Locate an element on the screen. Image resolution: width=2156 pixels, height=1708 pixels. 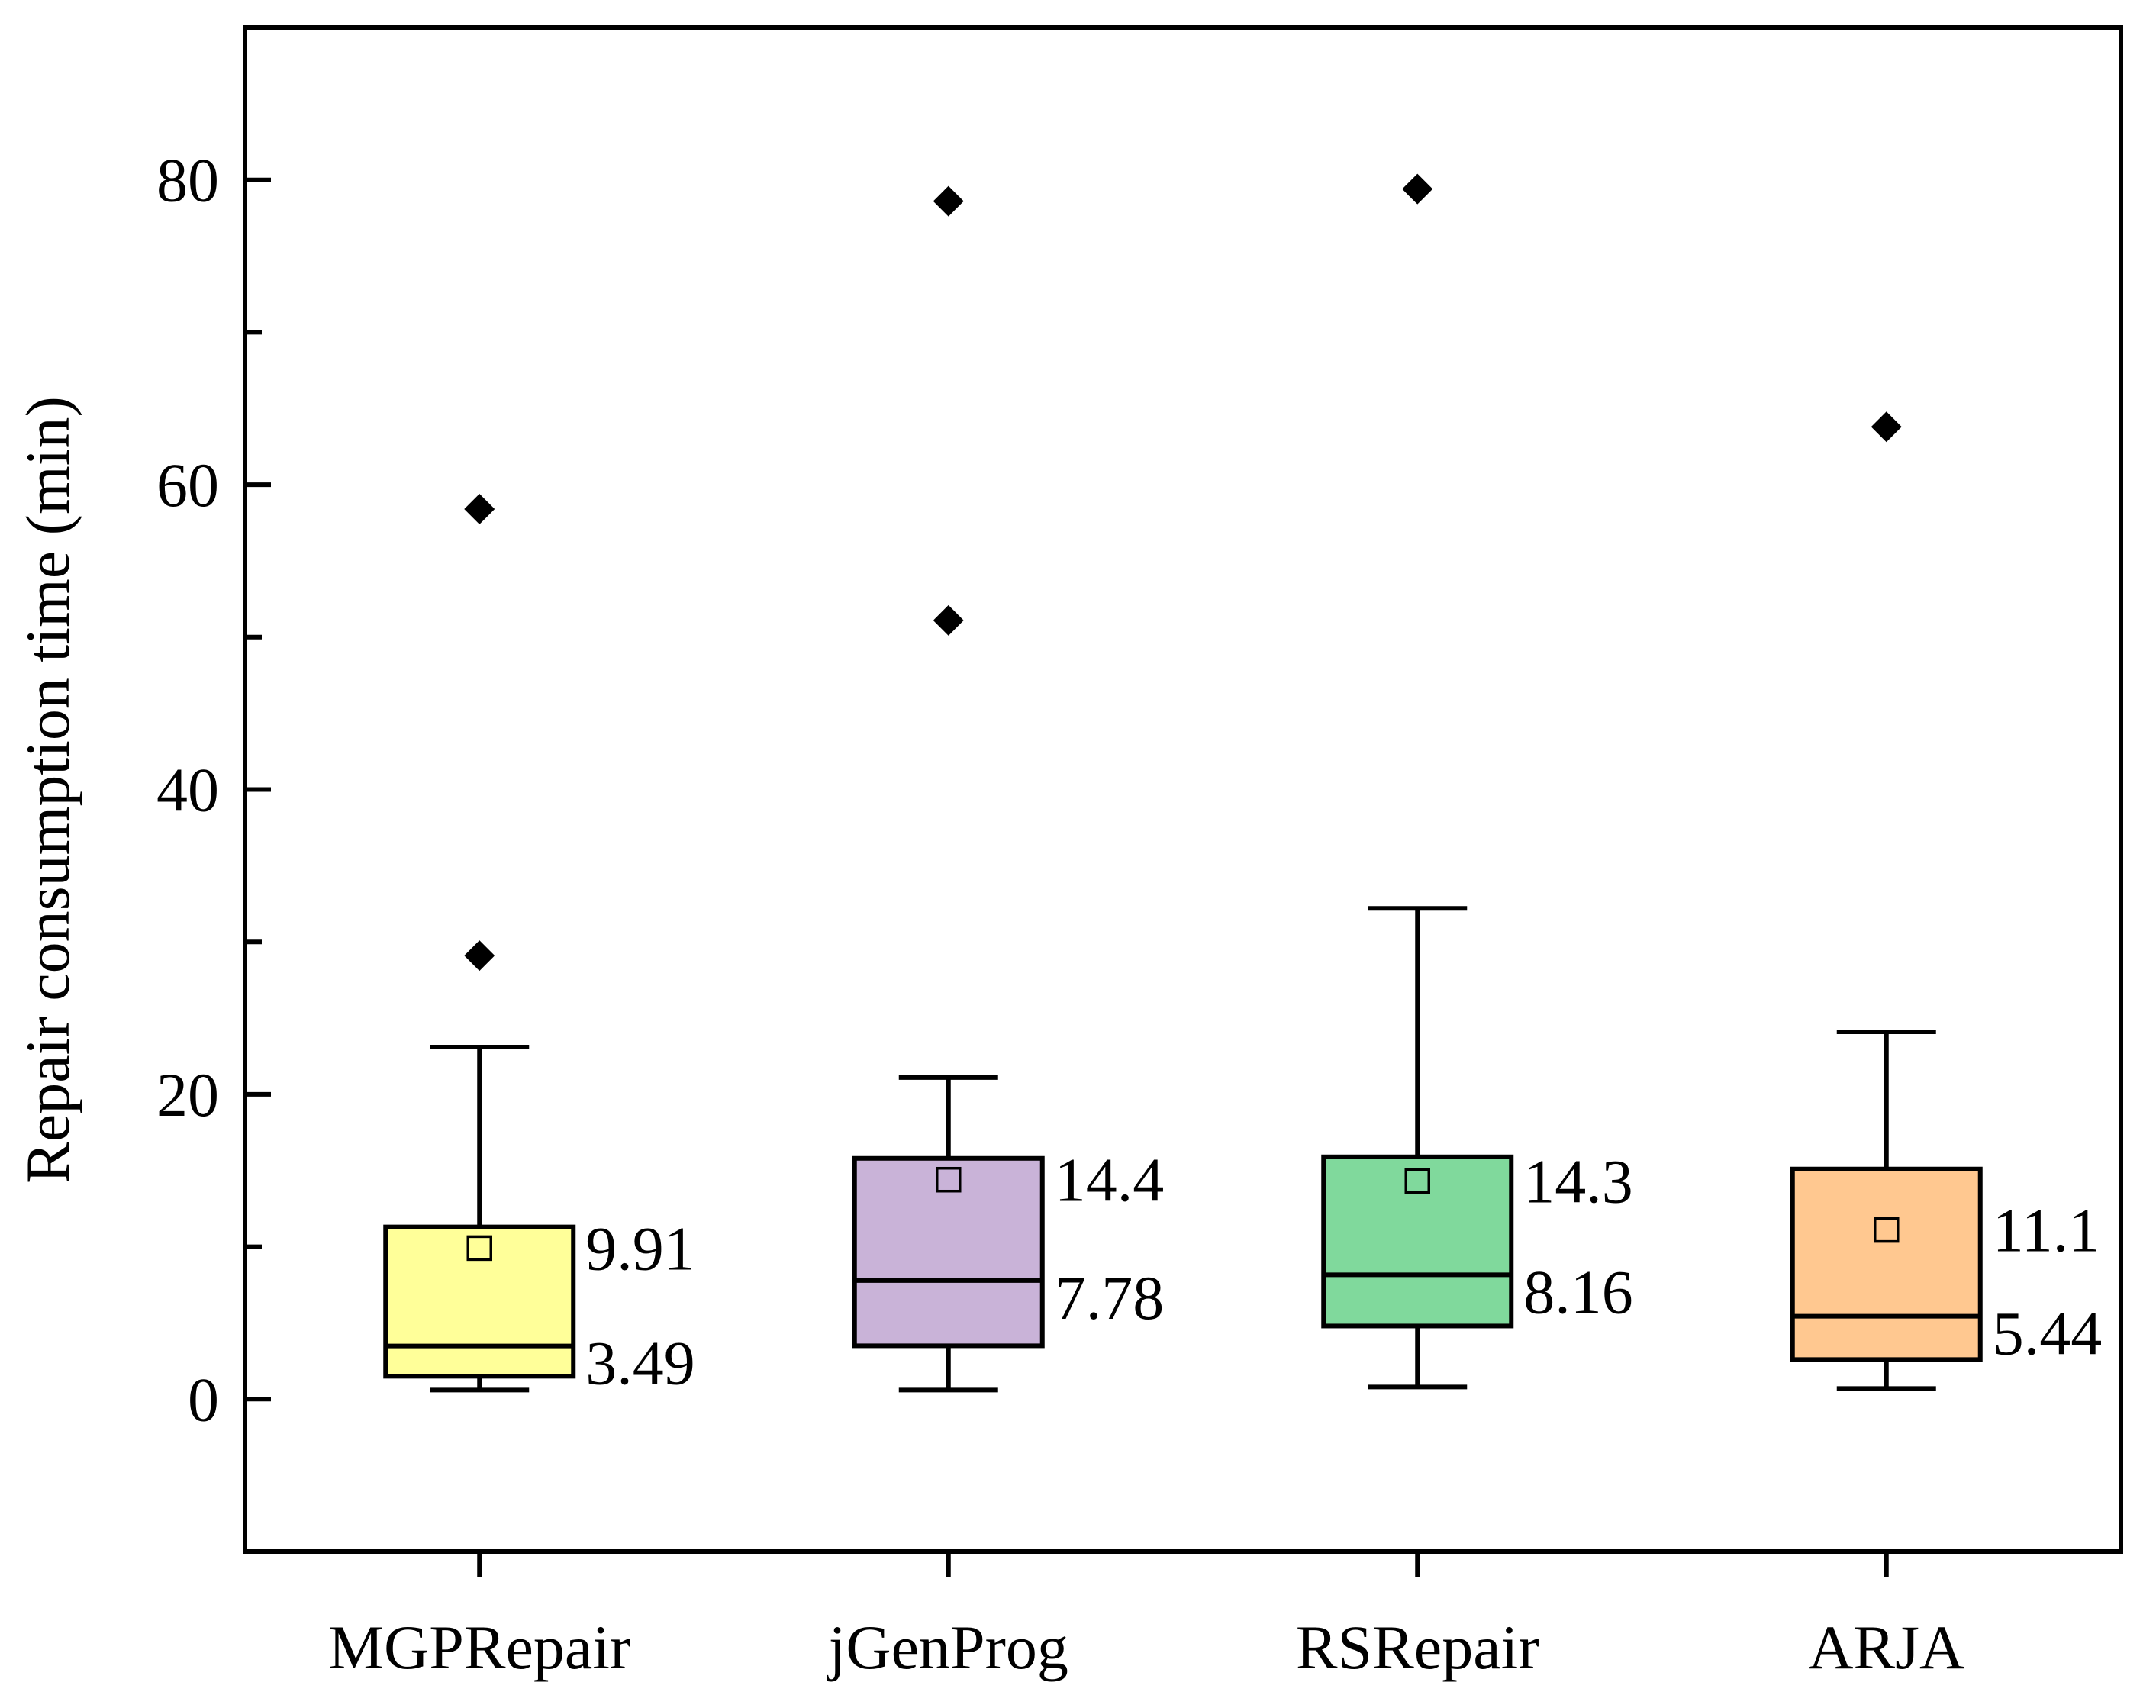
mean-value-label: 14.4 is located at coordinates (1110, 1180).